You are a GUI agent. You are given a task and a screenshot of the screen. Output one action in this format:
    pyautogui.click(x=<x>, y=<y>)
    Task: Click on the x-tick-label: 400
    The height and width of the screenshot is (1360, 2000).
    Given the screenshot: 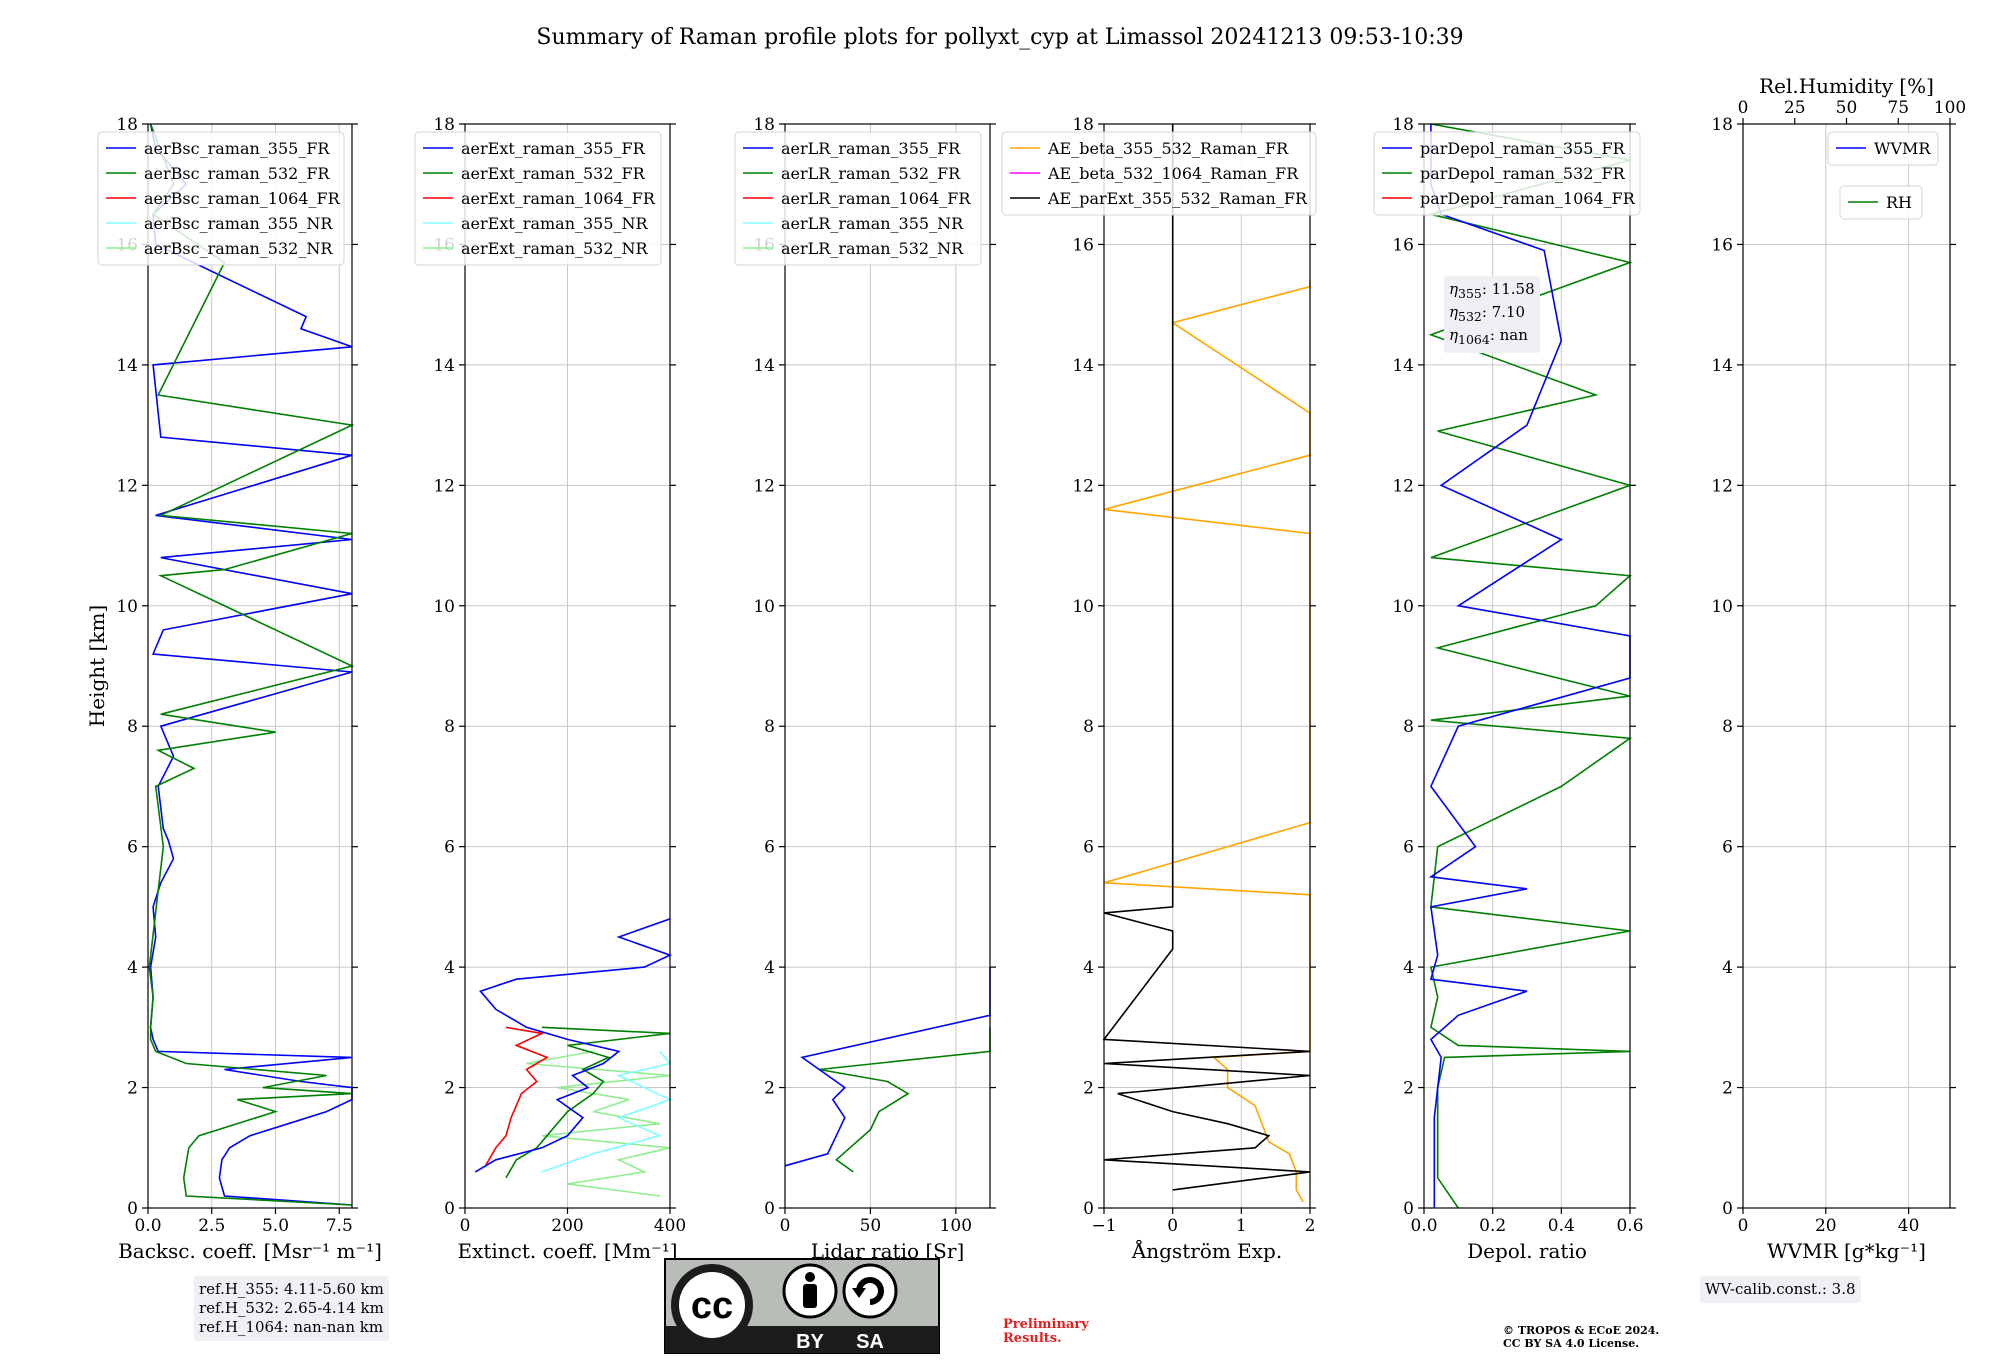 What is the action you would take?
    pyautogui.click(x=670, y=1226)
    